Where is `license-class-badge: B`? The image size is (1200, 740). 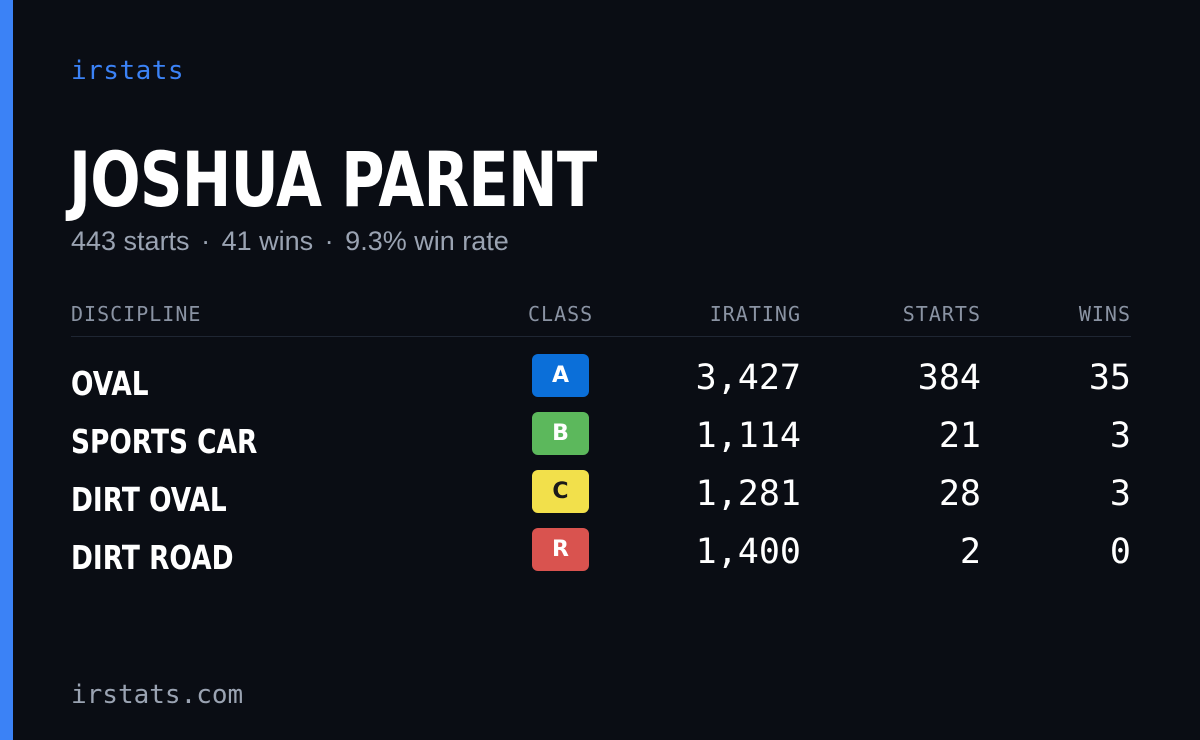
license-class-badge: B is located at coordinates (560, 433).